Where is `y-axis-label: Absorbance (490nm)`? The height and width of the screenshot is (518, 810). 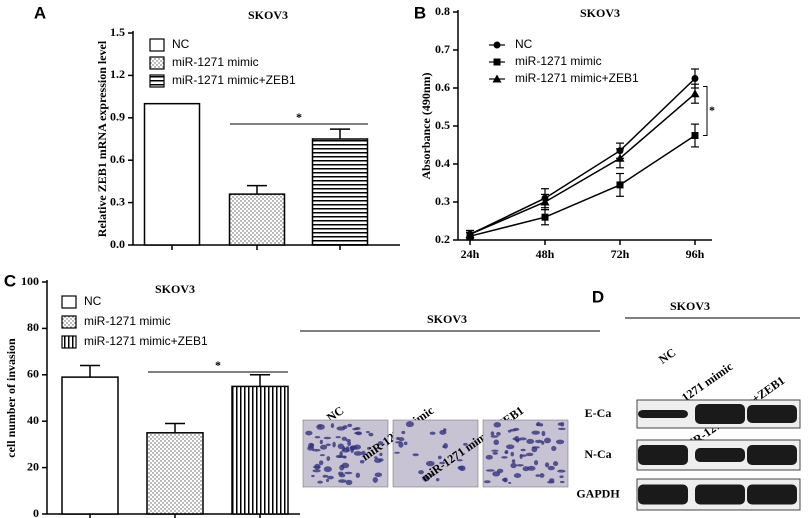 y-axis-label: Absorbance (490nm) is located at coordinates (426, 125).